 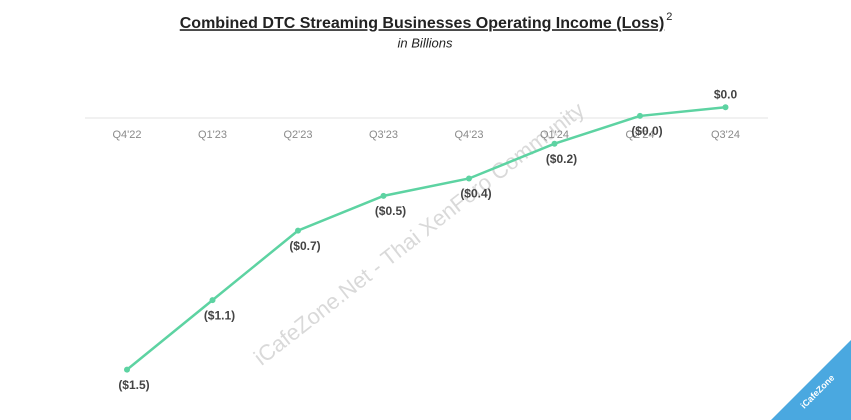 I want to click on value-label: $0.0, so click(x=726, y=94).